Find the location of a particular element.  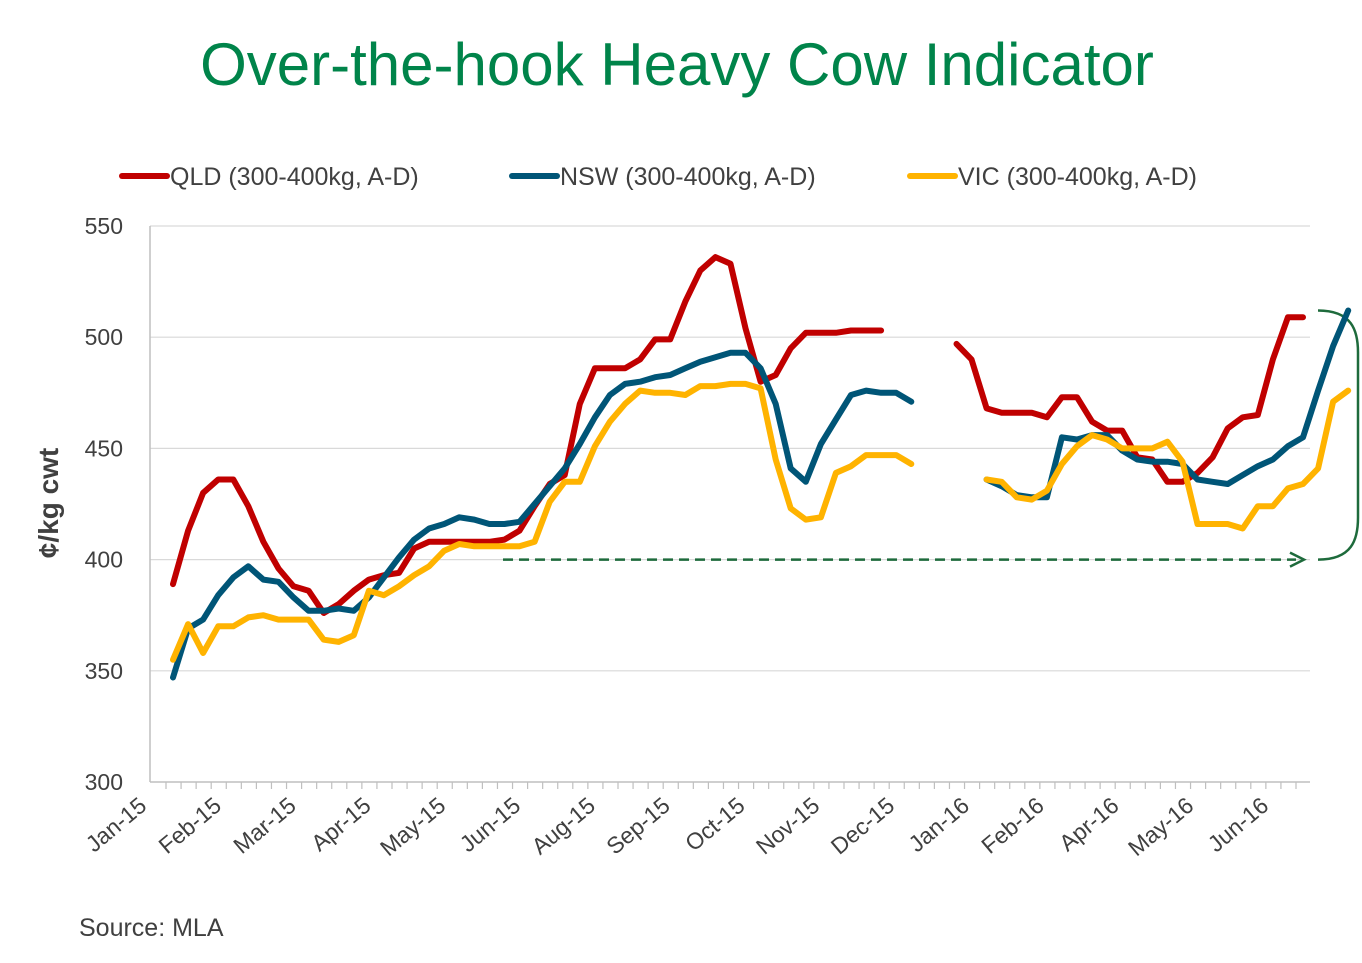

y-tick-label: 550 is located at coordinates (104, 226).